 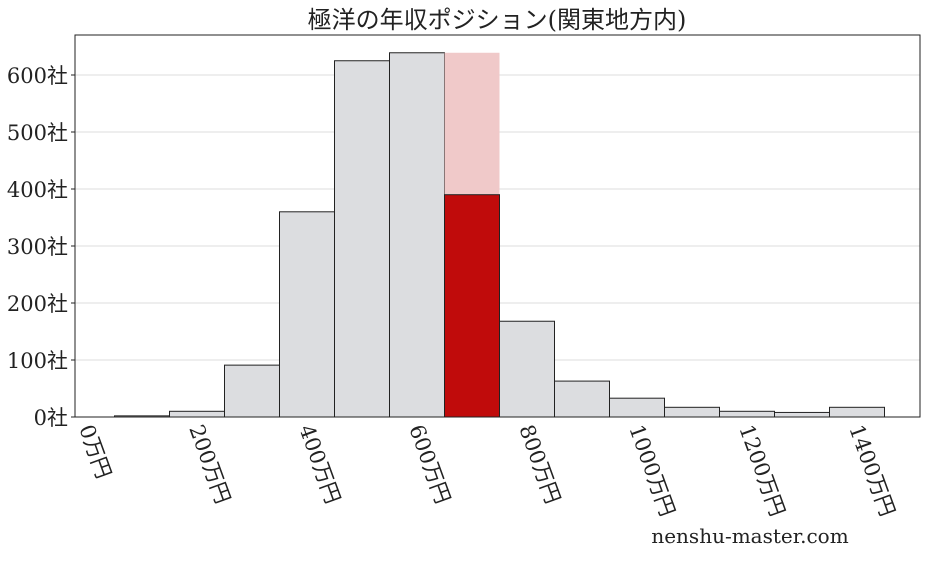 What do you see at coordinates (472, 306) in the screenshot?
I see `highlight-bar` at bounding box center [472, 306].